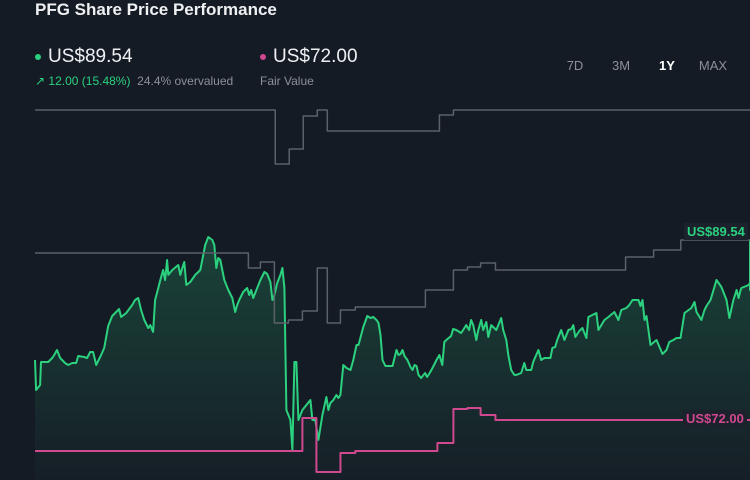 The width and height of the screenshot is (750, 480). I want to click on price-end-label: US$89.54, so click(716, 231).